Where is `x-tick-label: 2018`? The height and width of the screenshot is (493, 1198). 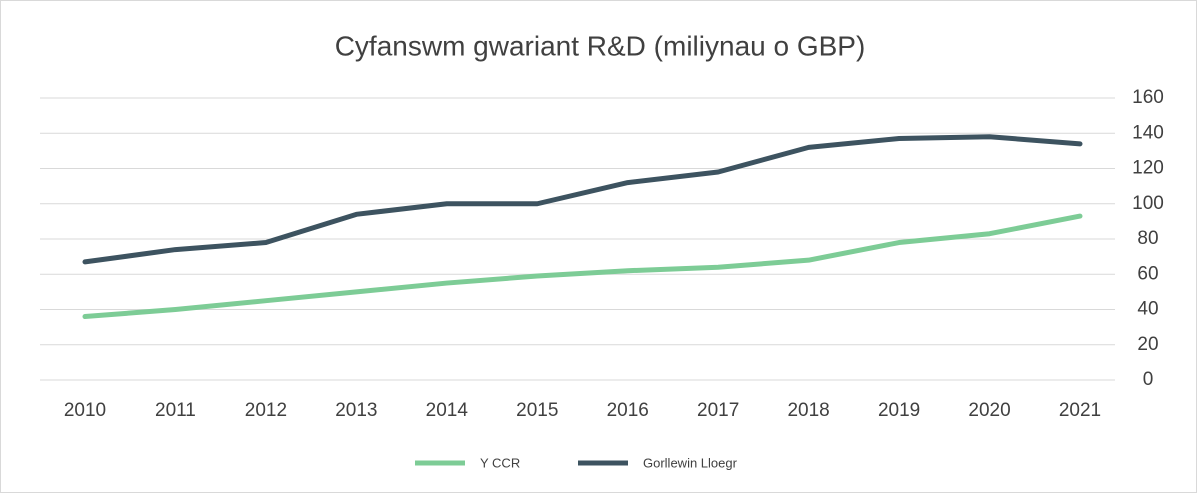
x-tick-label: 2018 is located at coordinates (808, 410).